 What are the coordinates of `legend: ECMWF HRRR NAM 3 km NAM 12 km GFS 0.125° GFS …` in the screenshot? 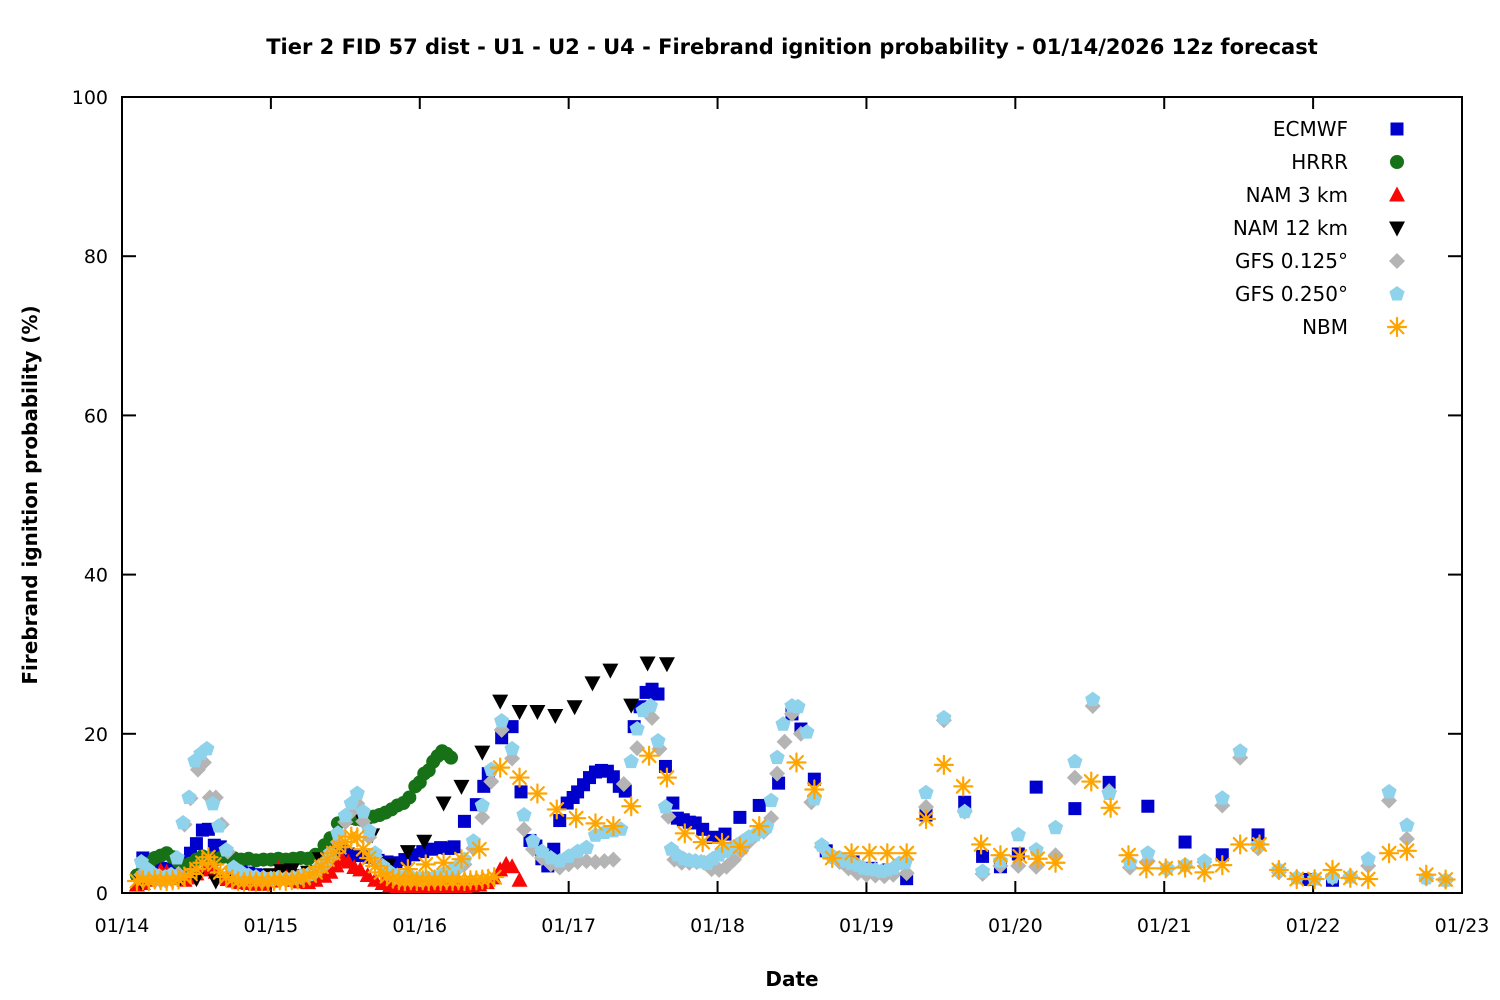 It's located at (1320, 228).